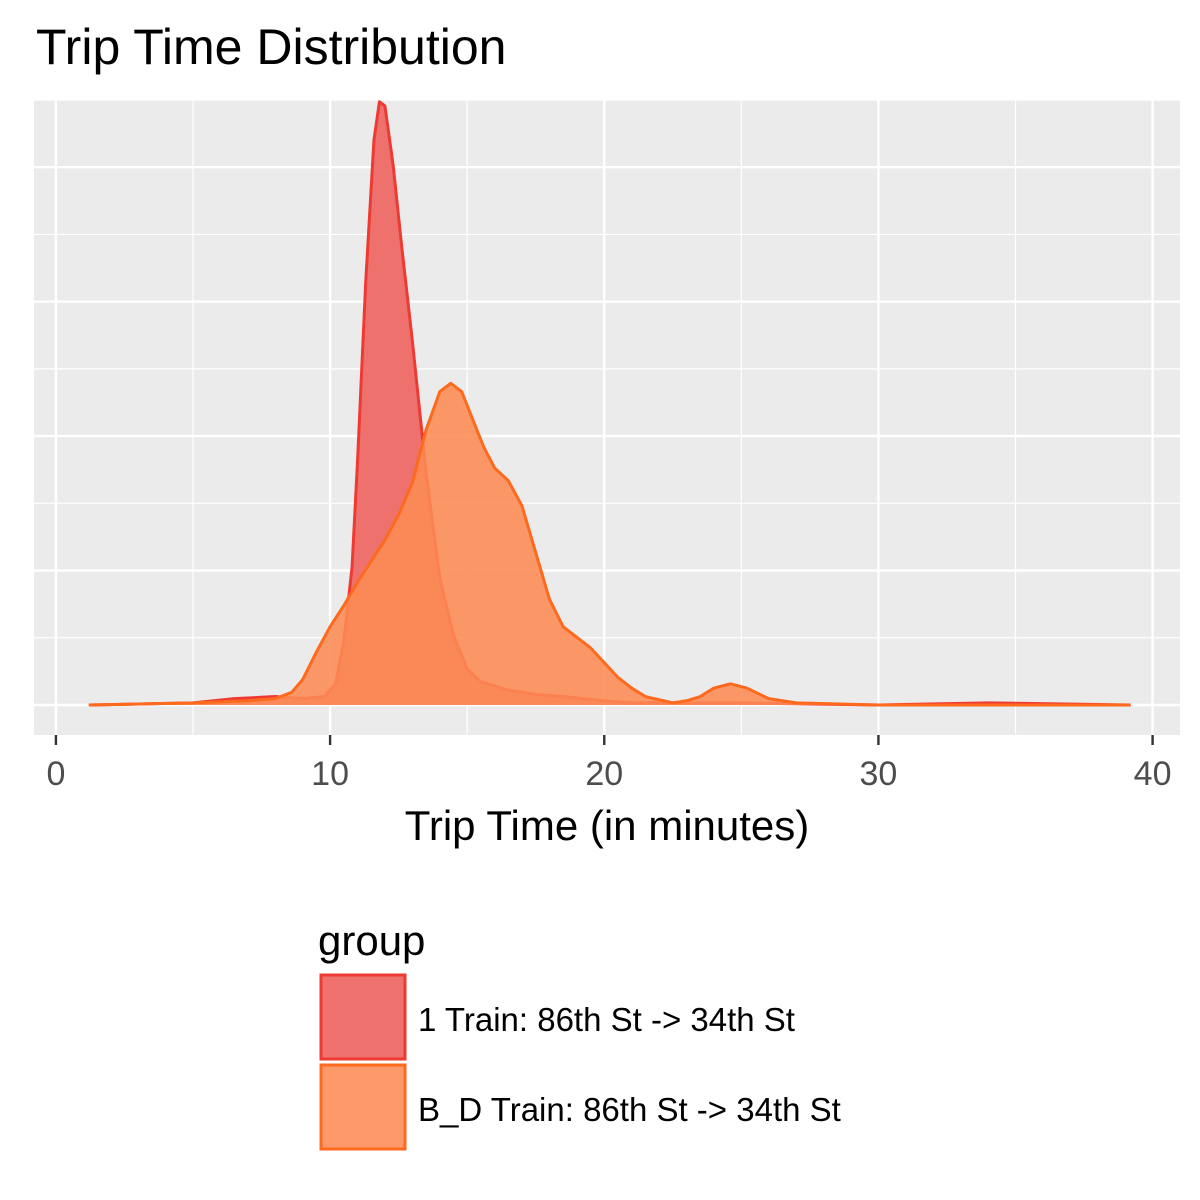  What do you see at coordinates (629, 1109) in the screenshot?
I see `legend-label-2: B_D Train: 86th St -> 34th St` at bounding box center [629, 1109].